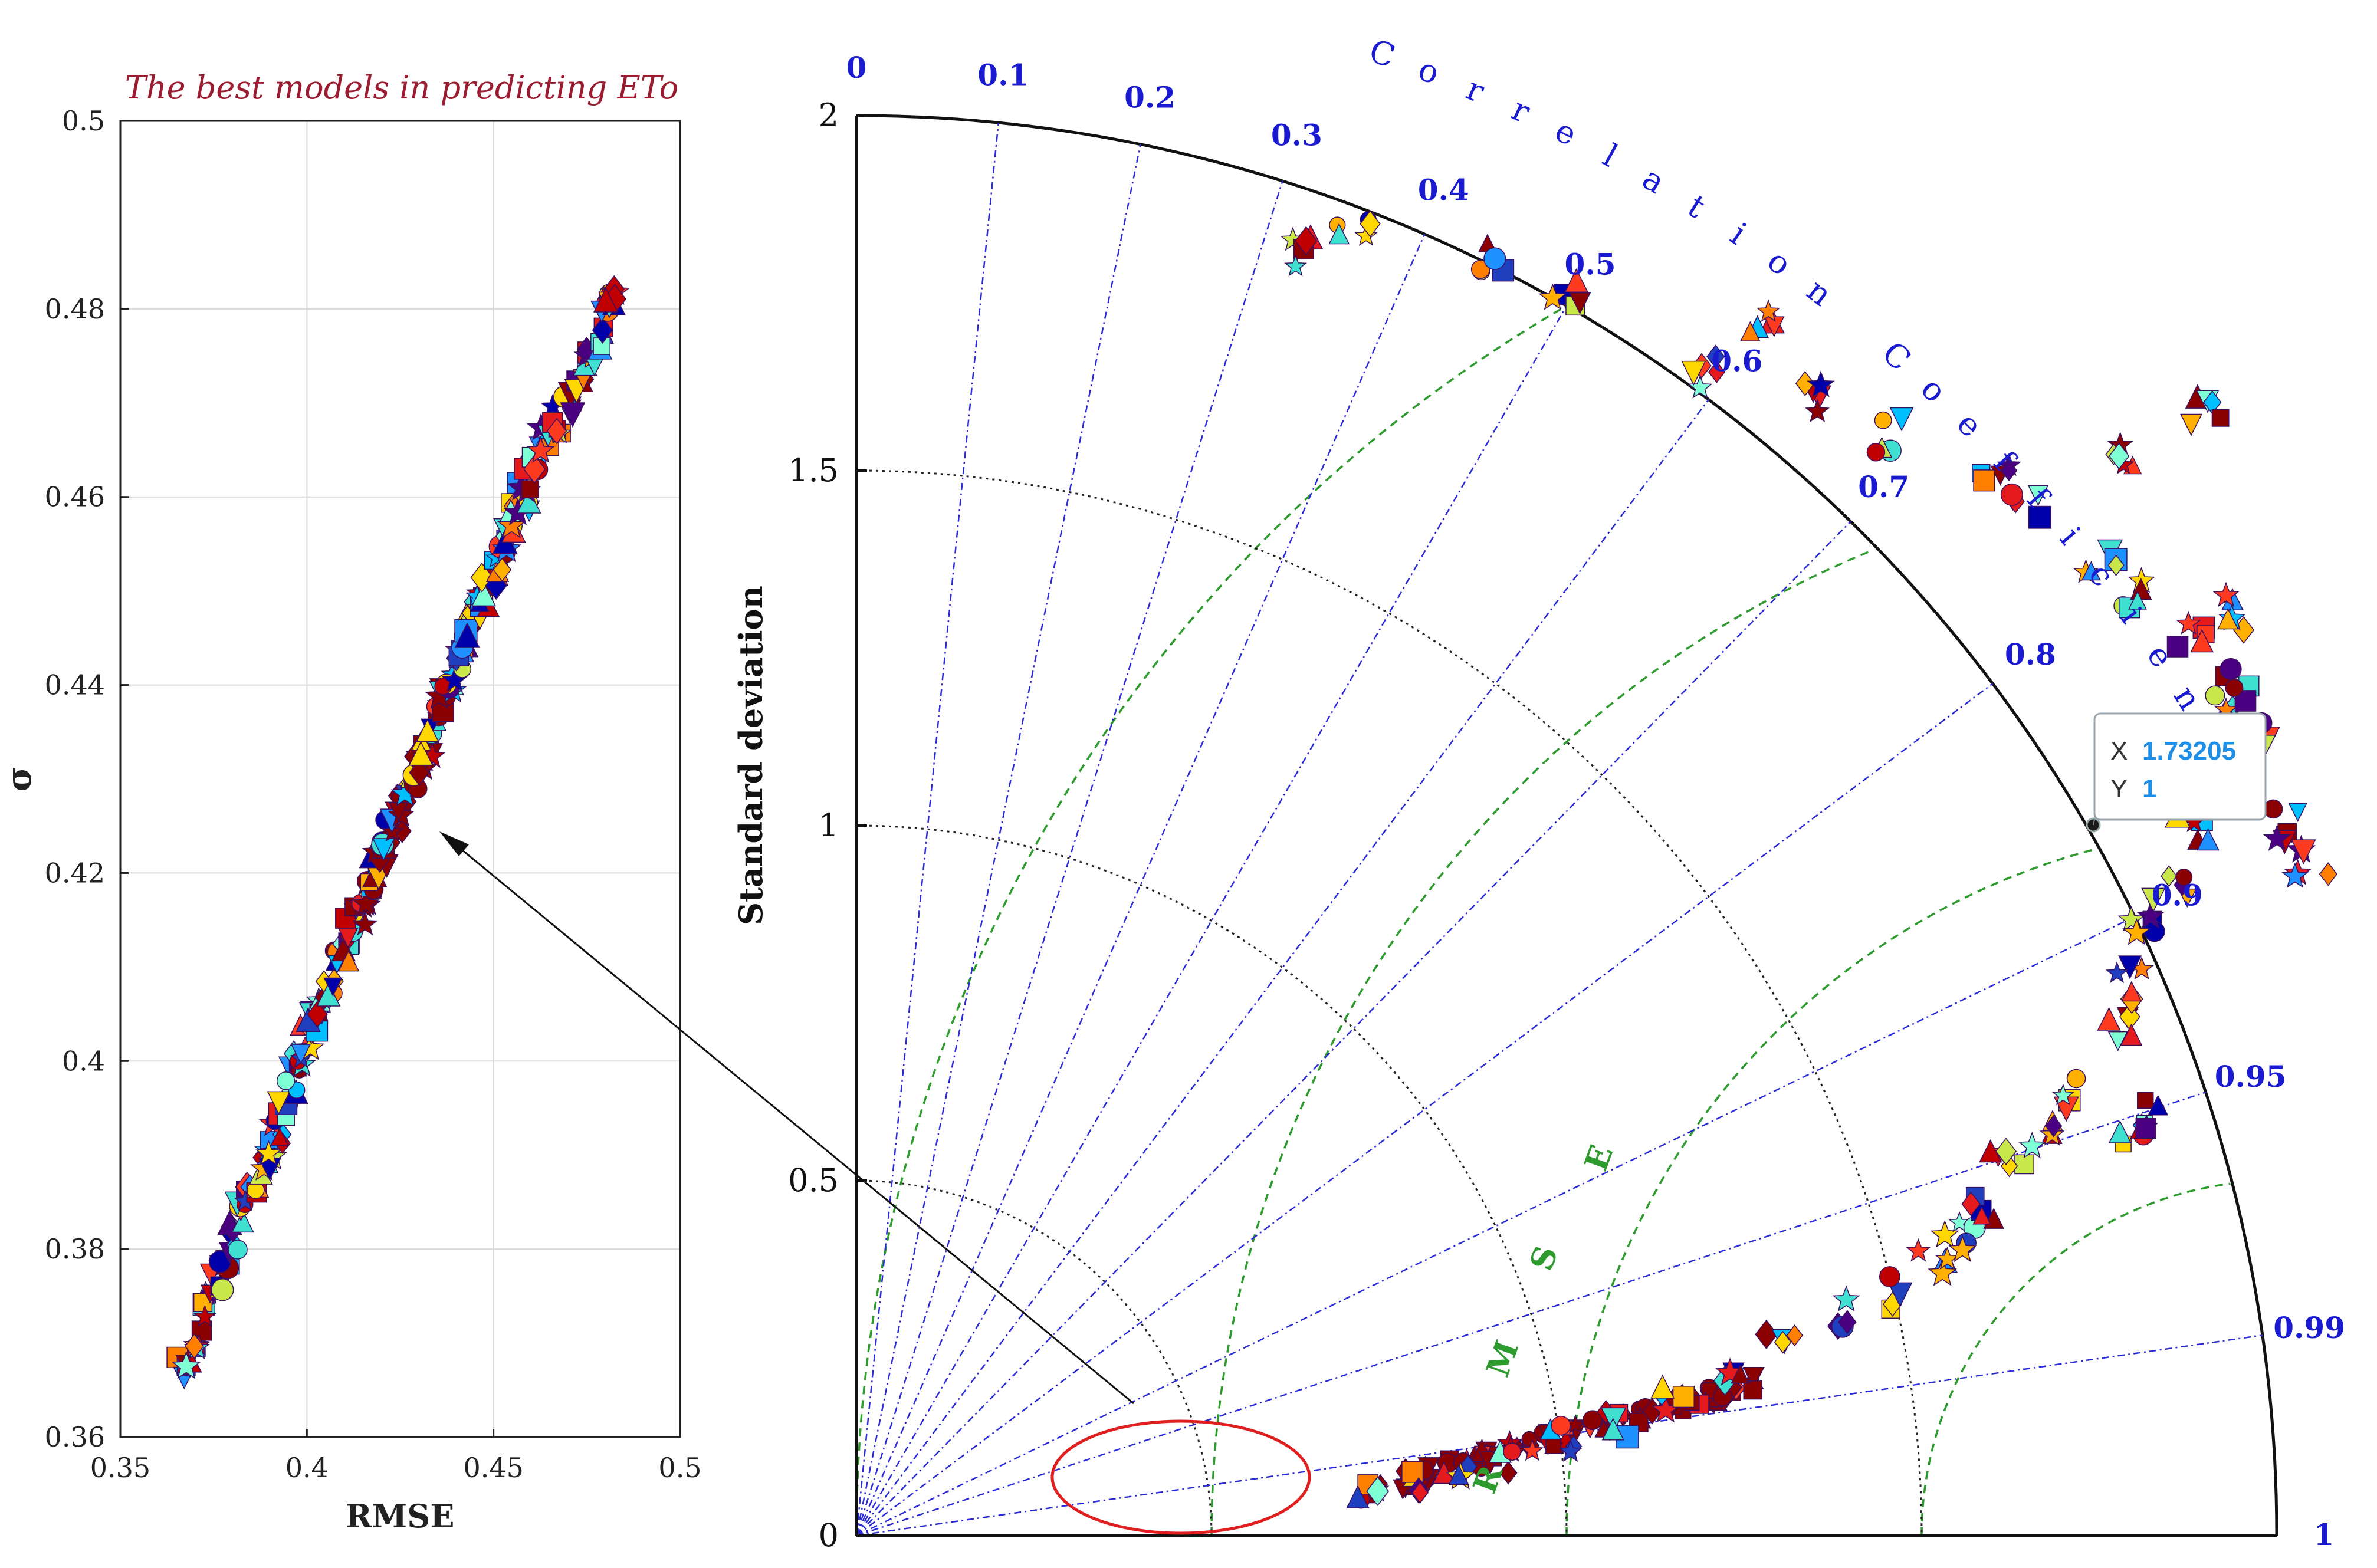 This screenshot has width=2377, height=1568. Describe the element at coordinates (856, 67) in the screenshot. I see `correlation-tick-label: 0` at that location.